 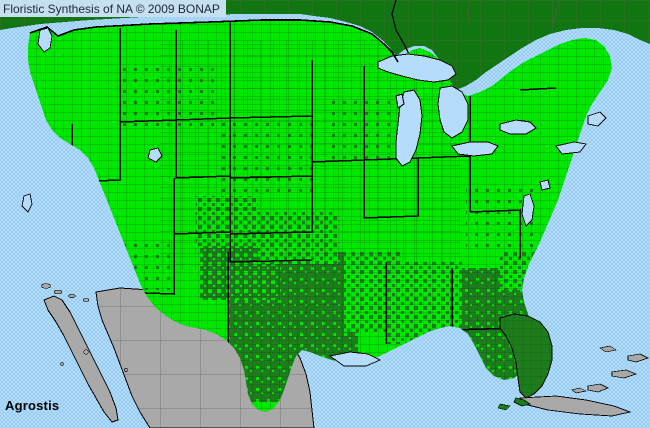 What do you see at coordinates (214, 41) in the screenshot?
I see `us-national-border` at bounding box center [214, 41].